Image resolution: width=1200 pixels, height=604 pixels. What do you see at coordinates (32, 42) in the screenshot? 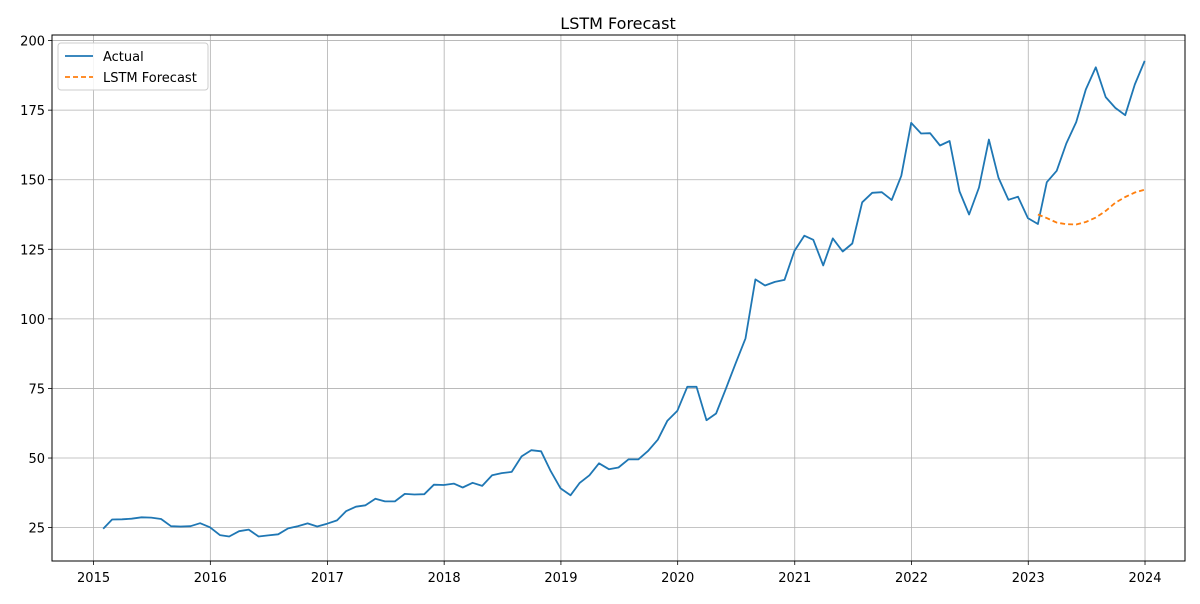
I see `y-tick-label: 200` at bounding box center [32, 42].